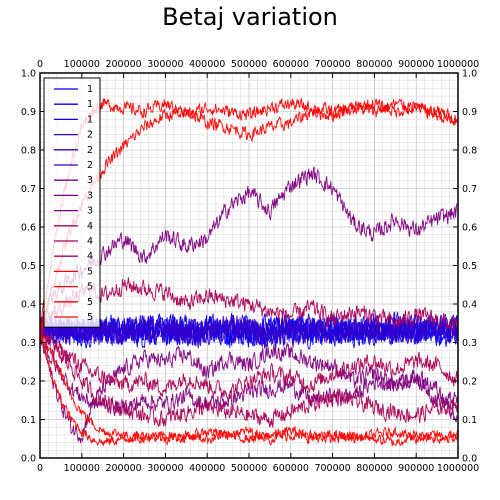  I want to click on x-tick-label-top: 0, so click(40, 64).